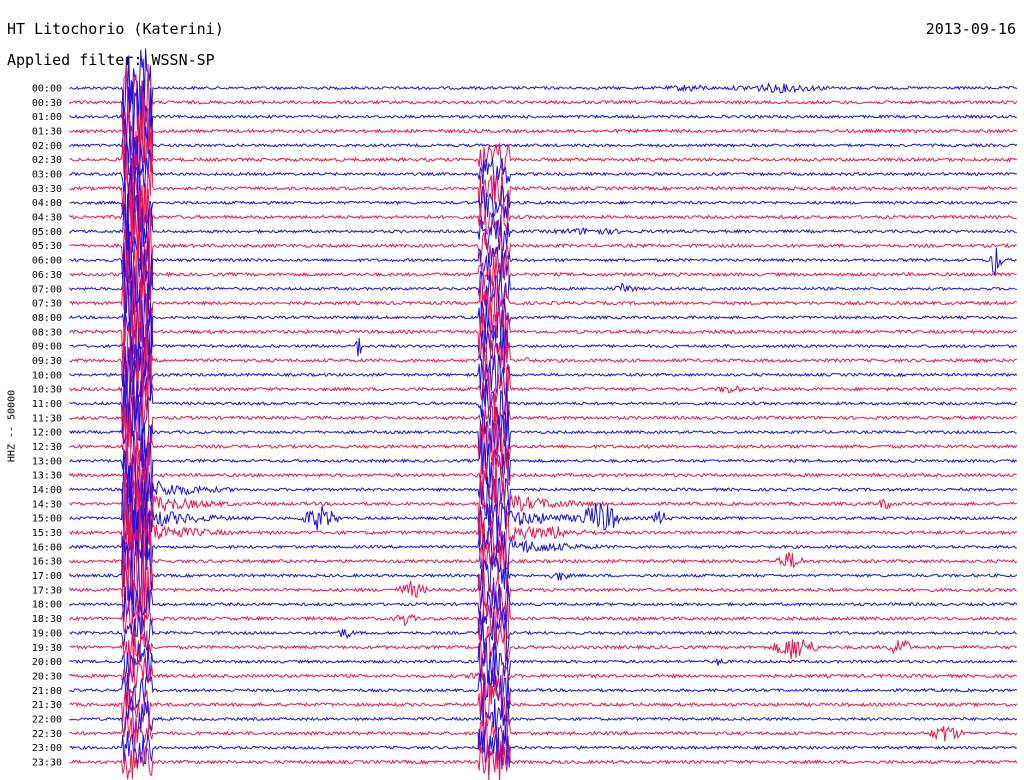 Image resolution: width=1024 pixels, height=780 pixels. I want to click on time-tick-label: 17:00, so click(47, 576).